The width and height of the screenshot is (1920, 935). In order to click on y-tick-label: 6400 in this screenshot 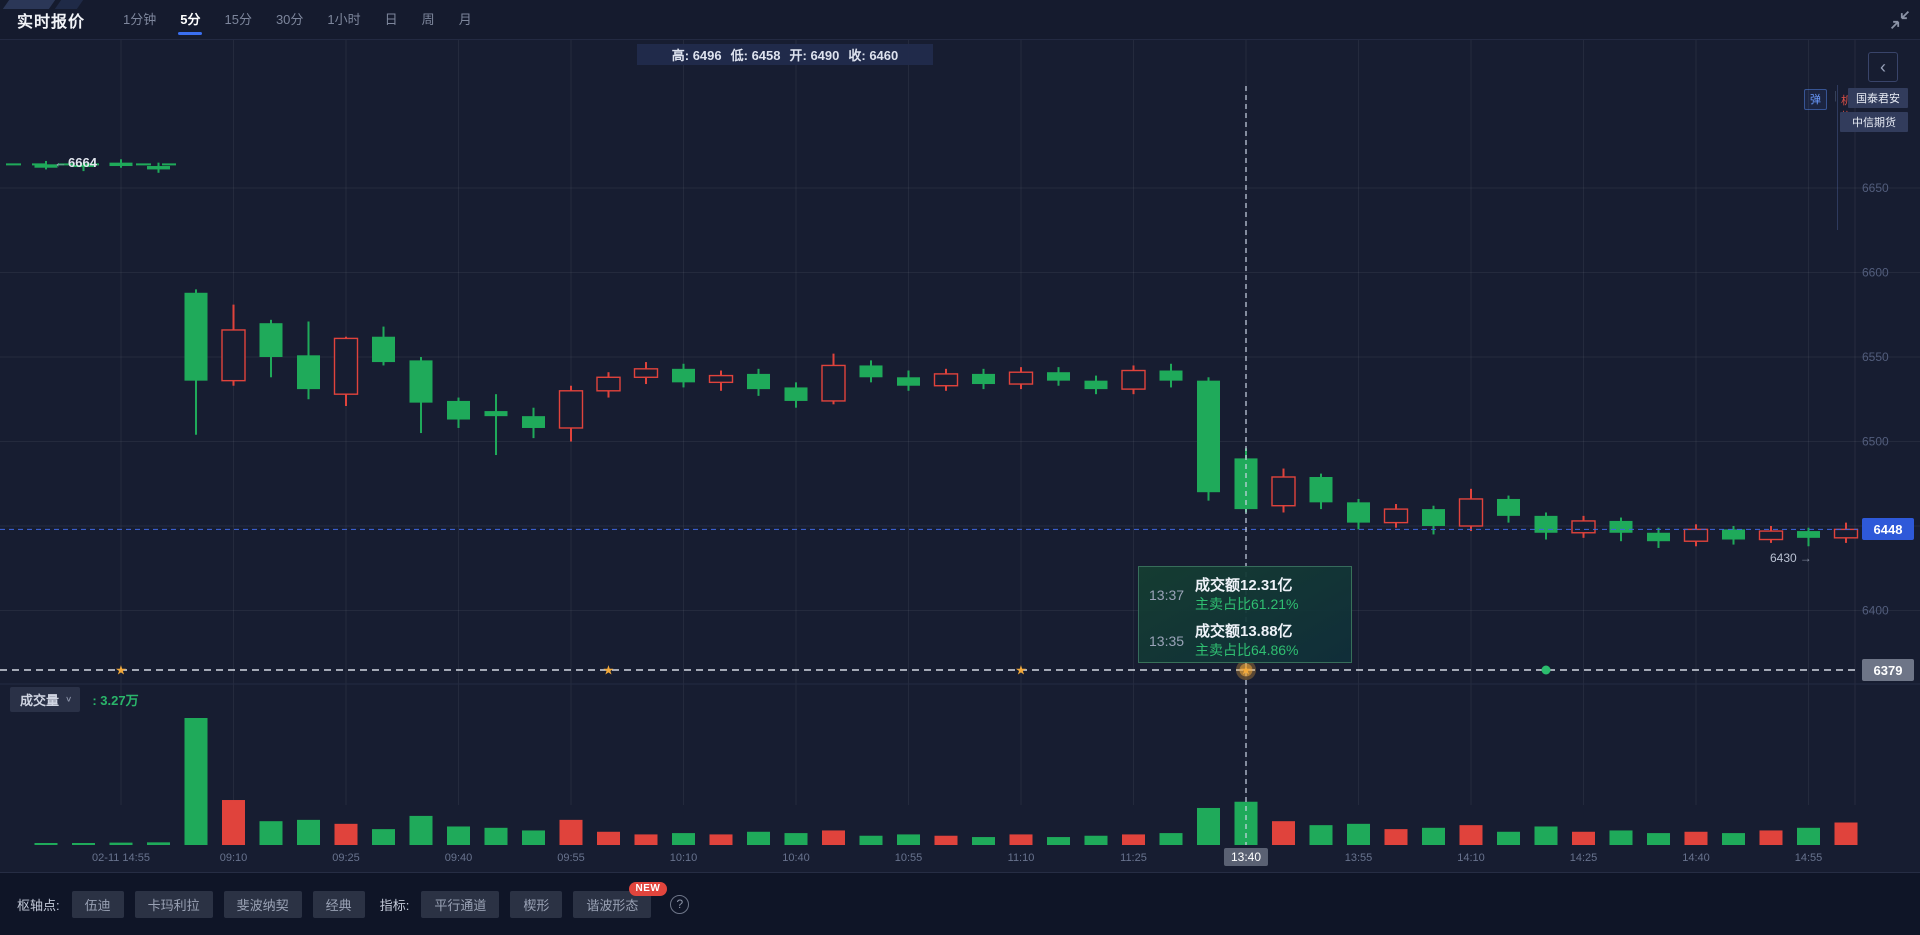, I will do `click(1875, 611)`.